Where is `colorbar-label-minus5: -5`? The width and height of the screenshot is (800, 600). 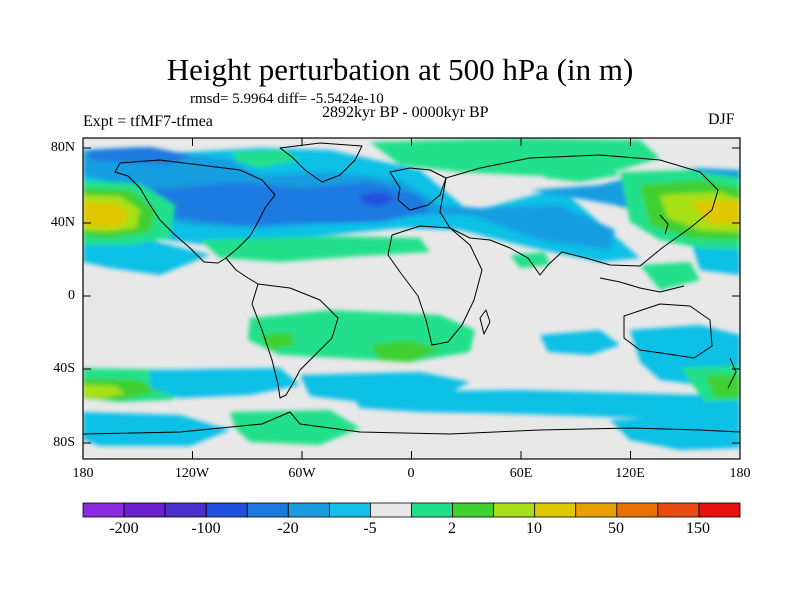 colorbar-label-minus5: -5 is located at coordinates (370, 528).